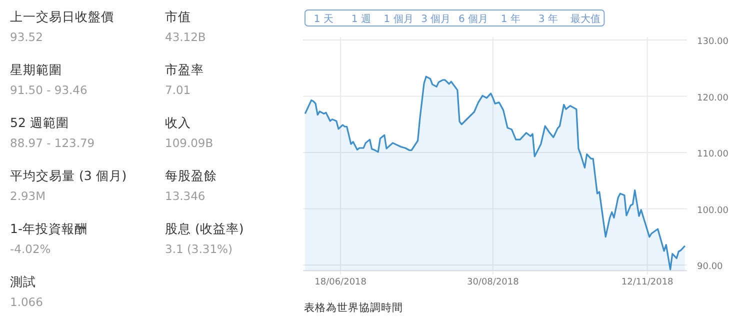  I want to click on text: 52 週範圍, so click(39, 122).